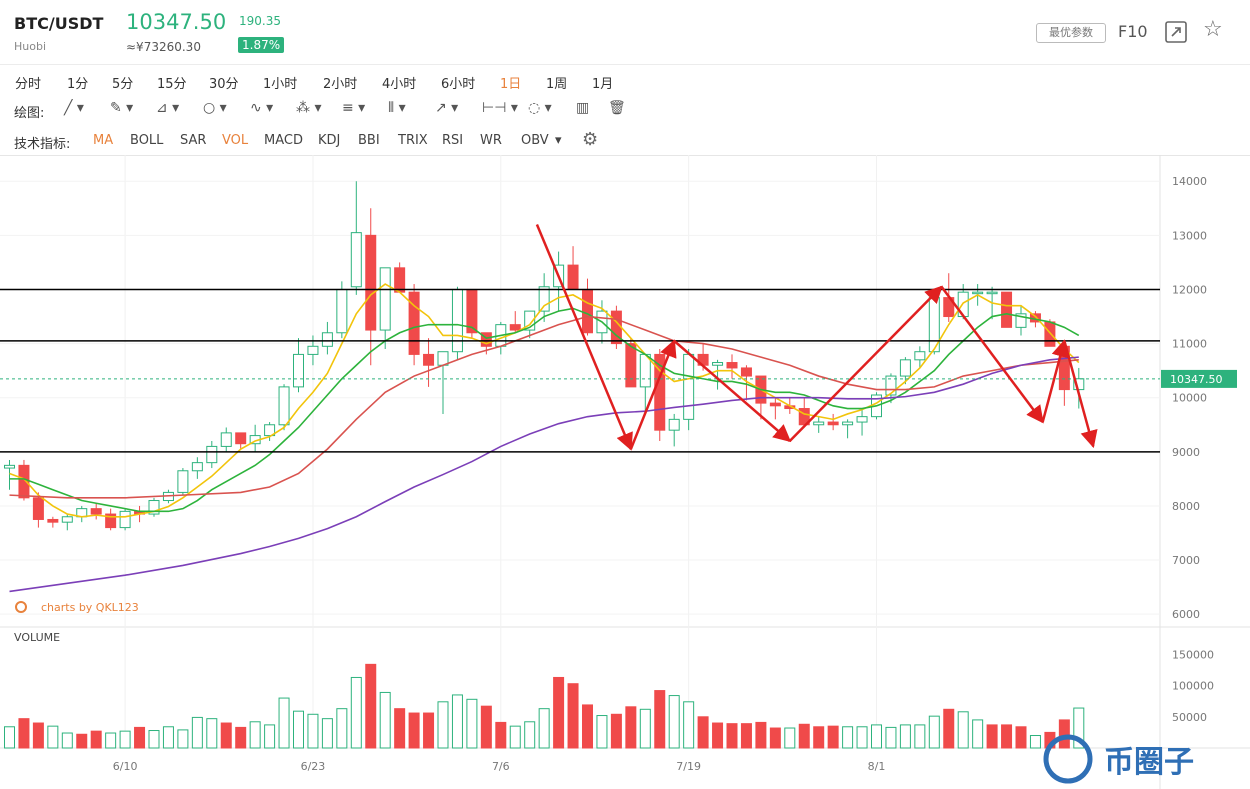  I want to click on ind-trix: TRIX, so click(413, 140).